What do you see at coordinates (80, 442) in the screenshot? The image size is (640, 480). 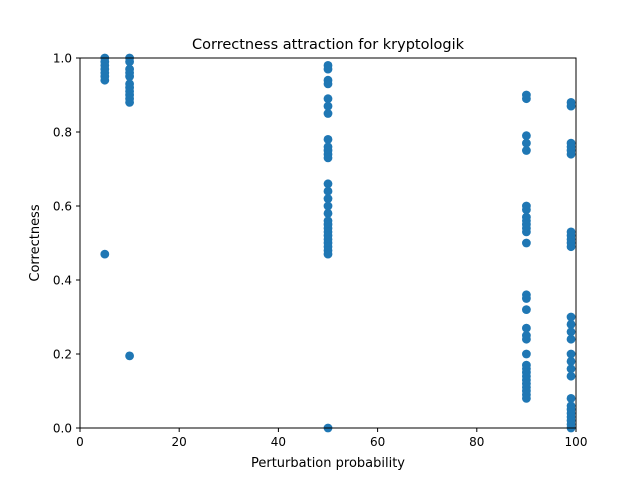 I see `x-tick-label: 0` at bounding box center [80, 442].